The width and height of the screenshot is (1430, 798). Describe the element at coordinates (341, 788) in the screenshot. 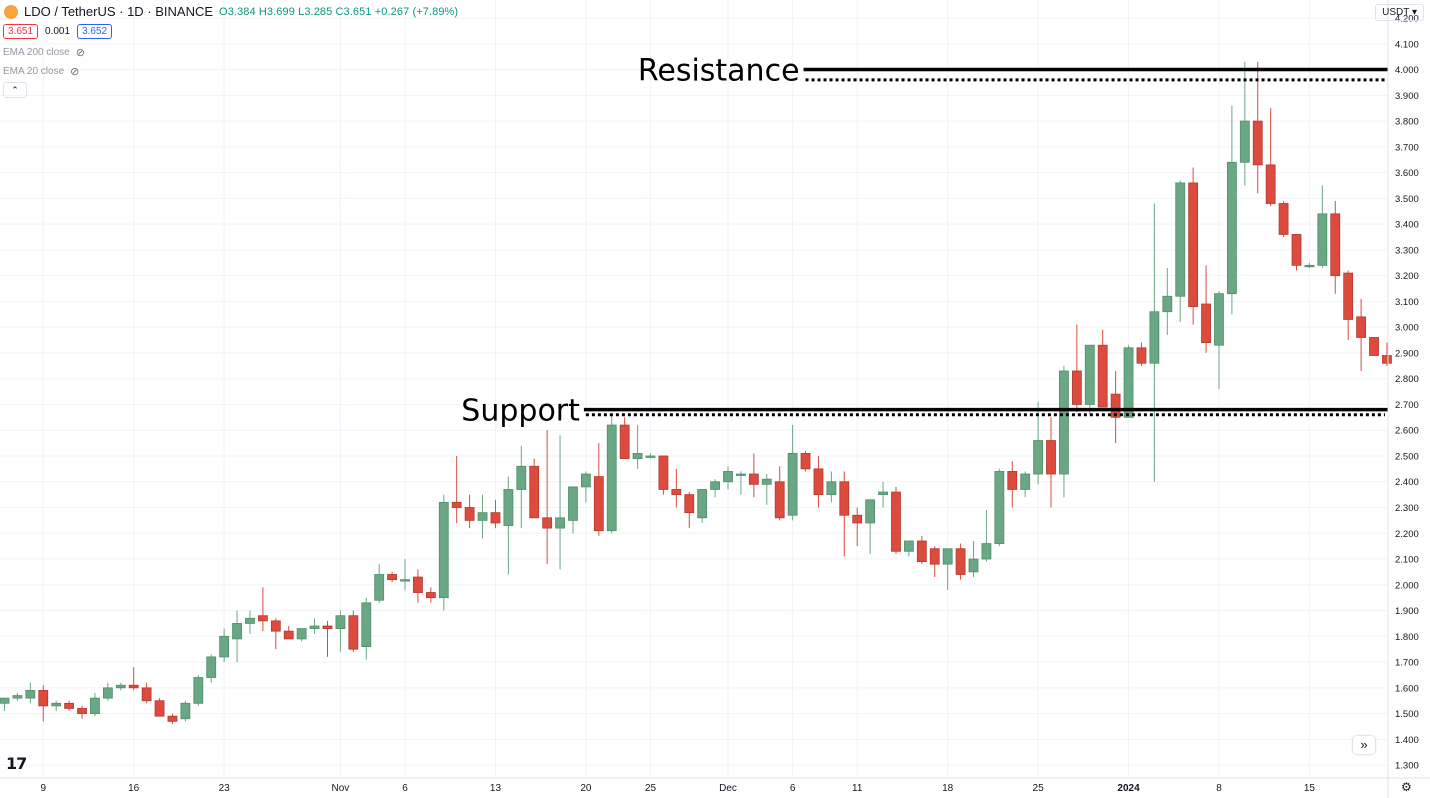

I see `x-tick-label: Nov` at that location.